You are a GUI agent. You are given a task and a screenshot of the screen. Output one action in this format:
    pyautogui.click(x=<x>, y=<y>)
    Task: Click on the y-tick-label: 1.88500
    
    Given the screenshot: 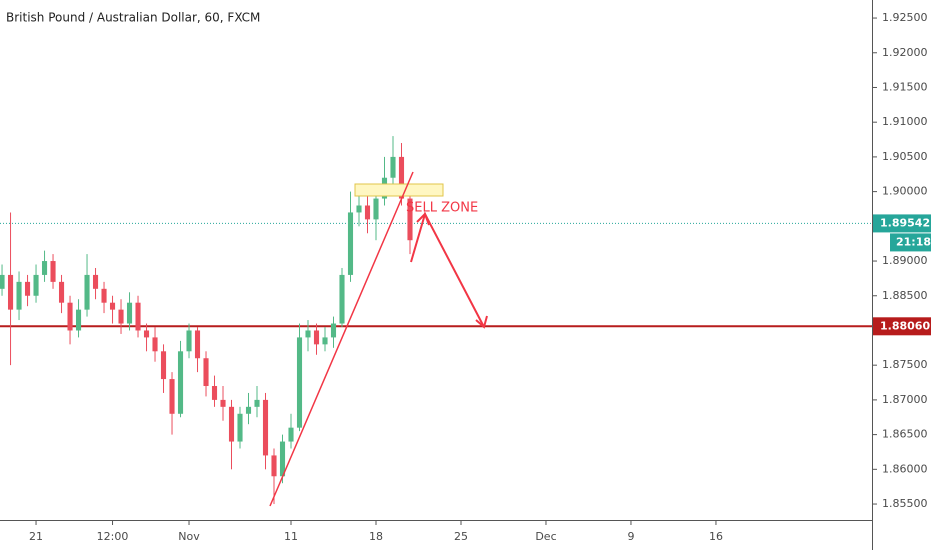 What is the action you would take?
    pyautogui.click(x=905, y=295)
    